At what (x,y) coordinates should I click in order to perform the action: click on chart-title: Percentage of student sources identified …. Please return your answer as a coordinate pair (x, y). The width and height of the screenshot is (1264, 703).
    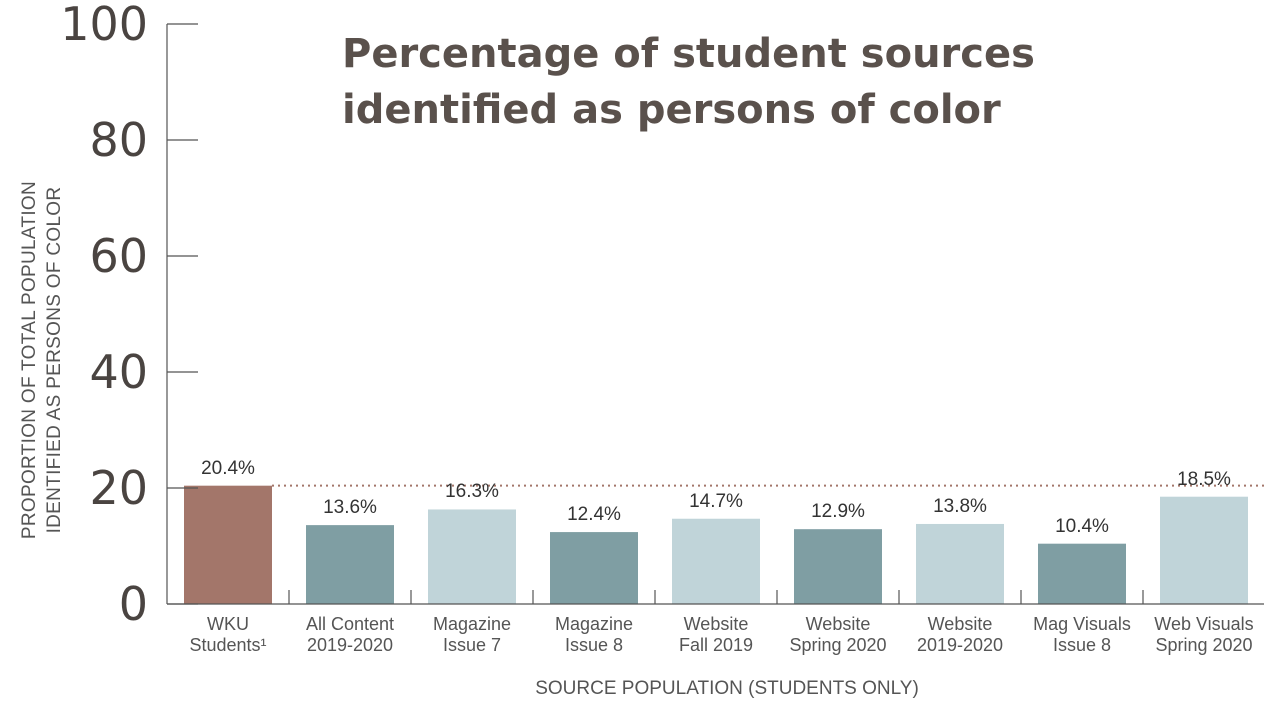
    Looking at the image, I should click on (688, 82).